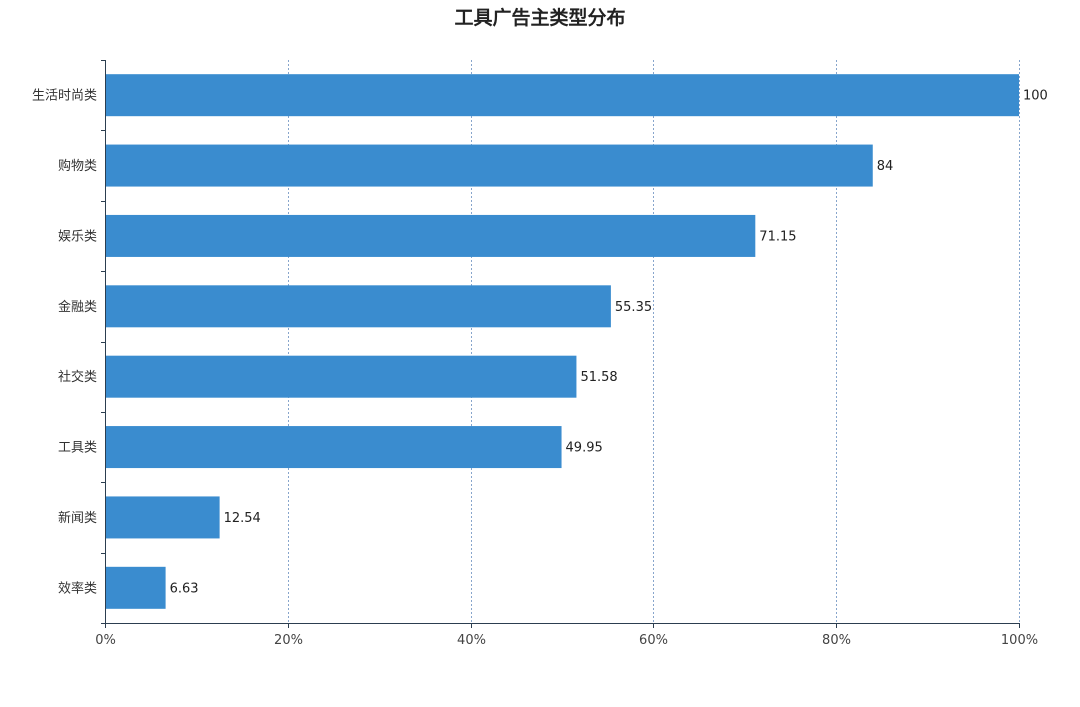 This screenshot has width=1080, height=707. I want to click on category-label: 效率类, so click(77, 588).